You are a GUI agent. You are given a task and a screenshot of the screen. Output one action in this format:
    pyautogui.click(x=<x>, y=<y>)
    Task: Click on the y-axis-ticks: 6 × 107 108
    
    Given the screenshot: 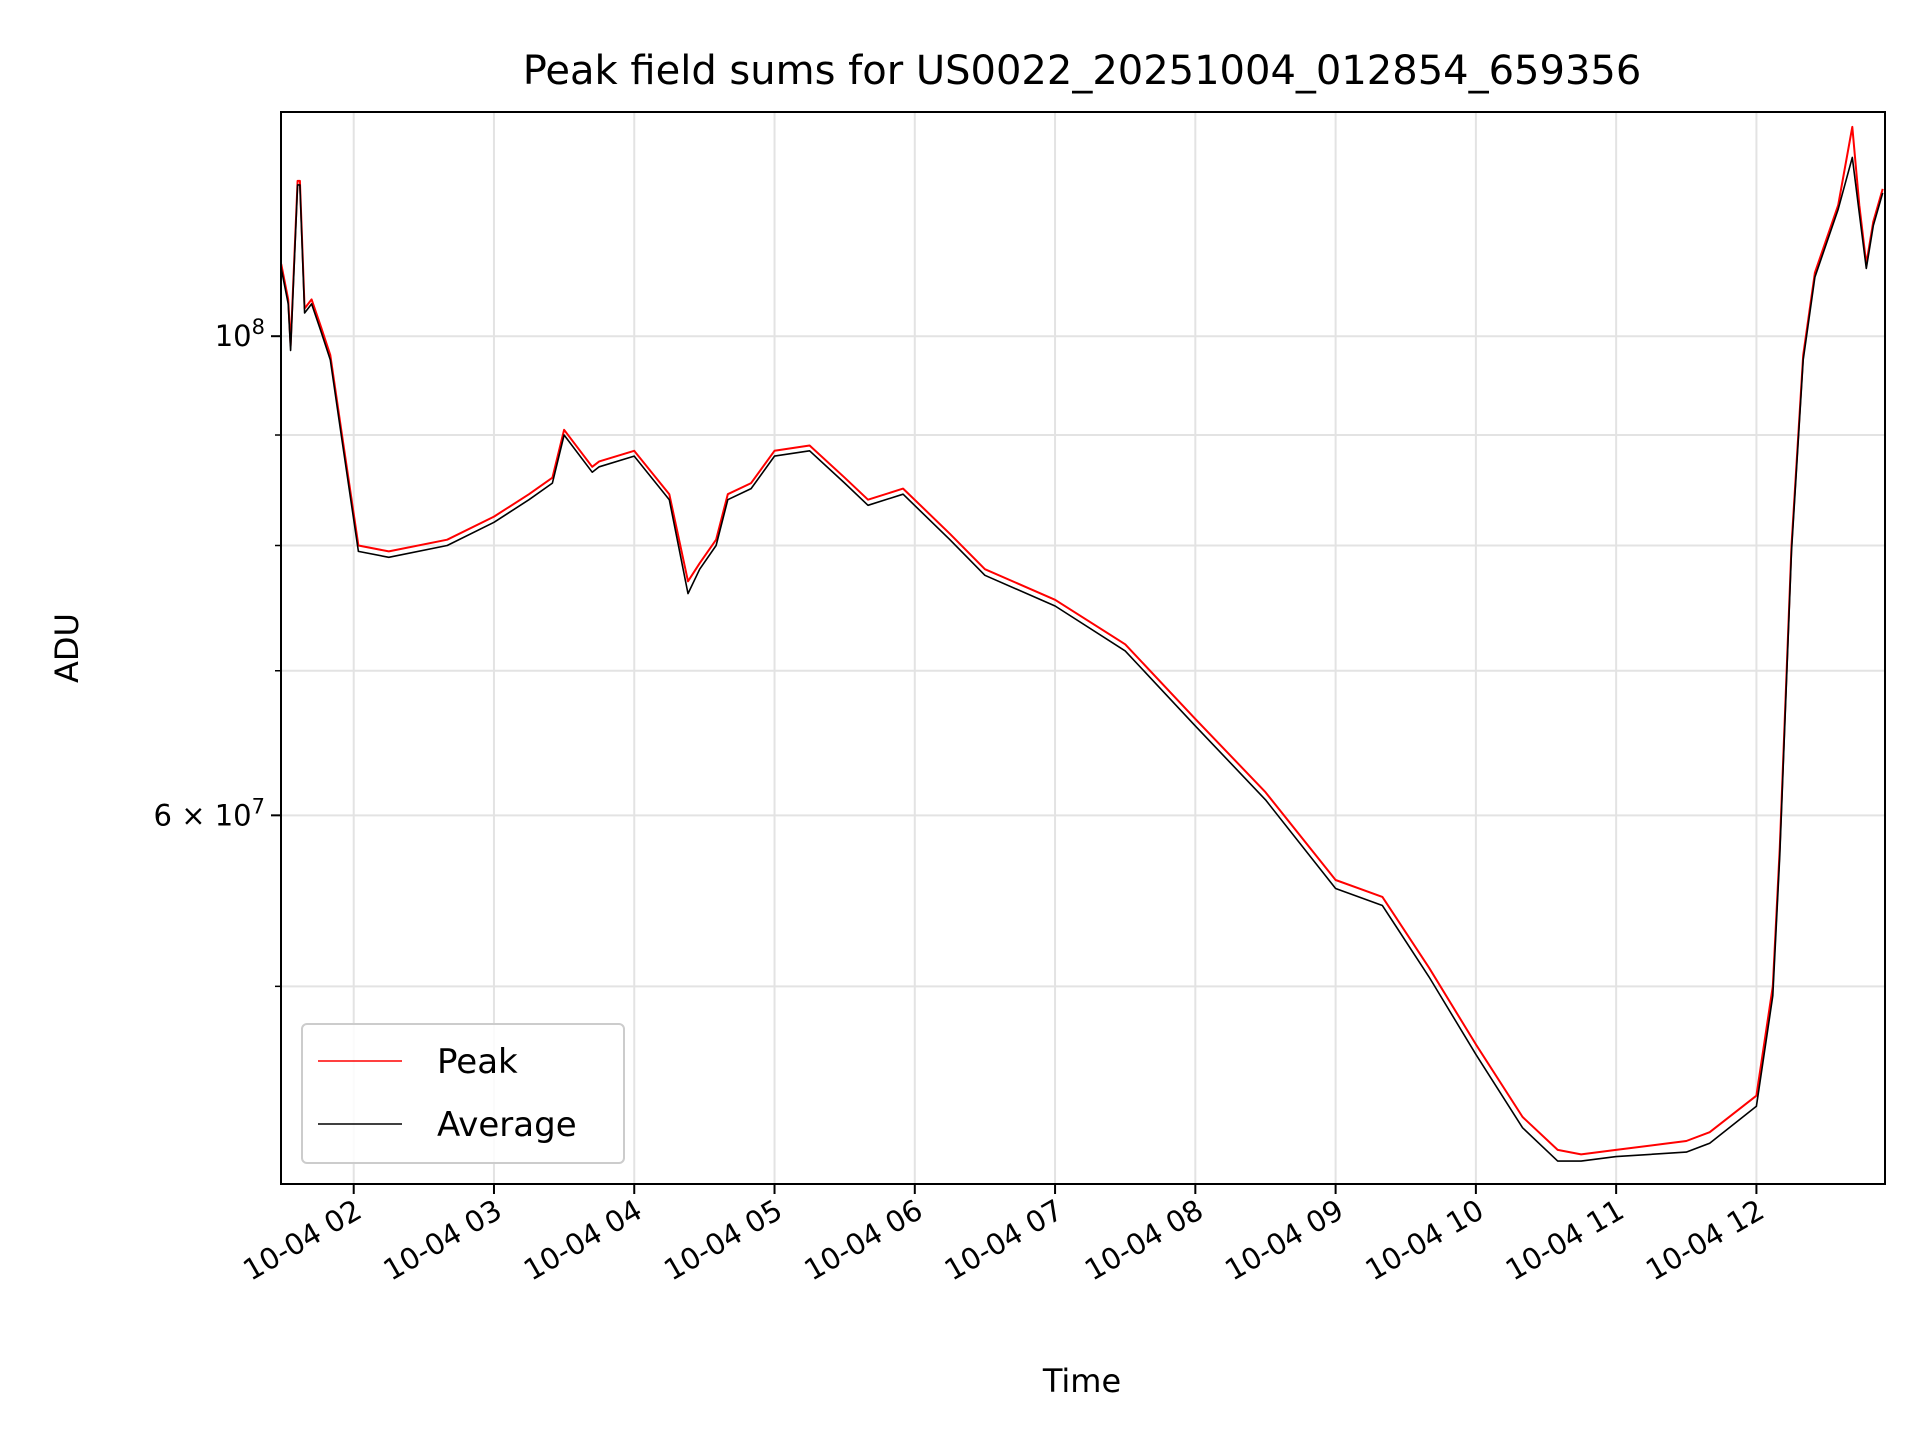 What is the action you would take?
    pyautogui.click(x=217, y=651)
    